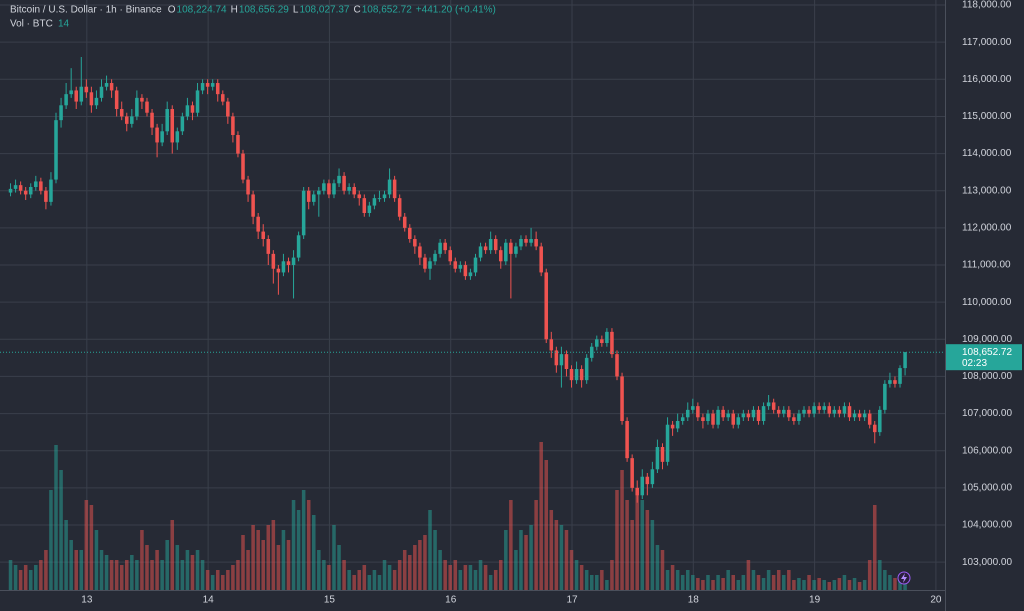 The image size is (1024, 611). I want to click on ohlc-value: 108,027.37, so click(324, 10).